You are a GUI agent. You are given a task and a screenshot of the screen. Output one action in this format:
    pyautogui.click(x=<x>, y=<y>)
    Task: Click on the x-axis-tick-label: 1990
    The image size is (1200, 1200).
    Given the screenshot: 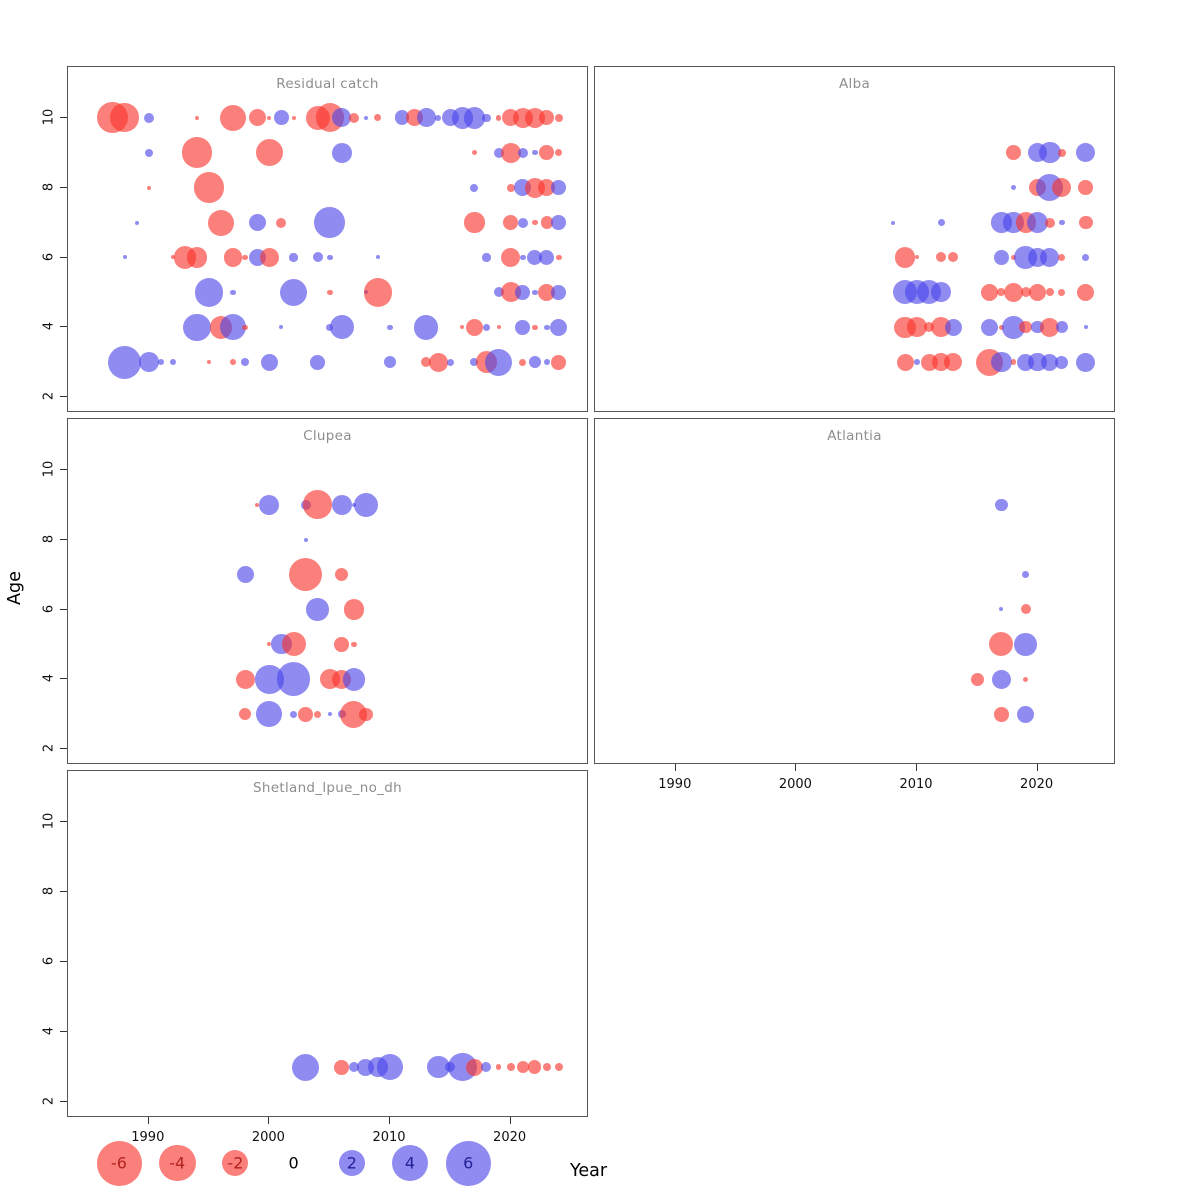 What is the action you would take?
    pyautogui.click(x=675, y=784)
    